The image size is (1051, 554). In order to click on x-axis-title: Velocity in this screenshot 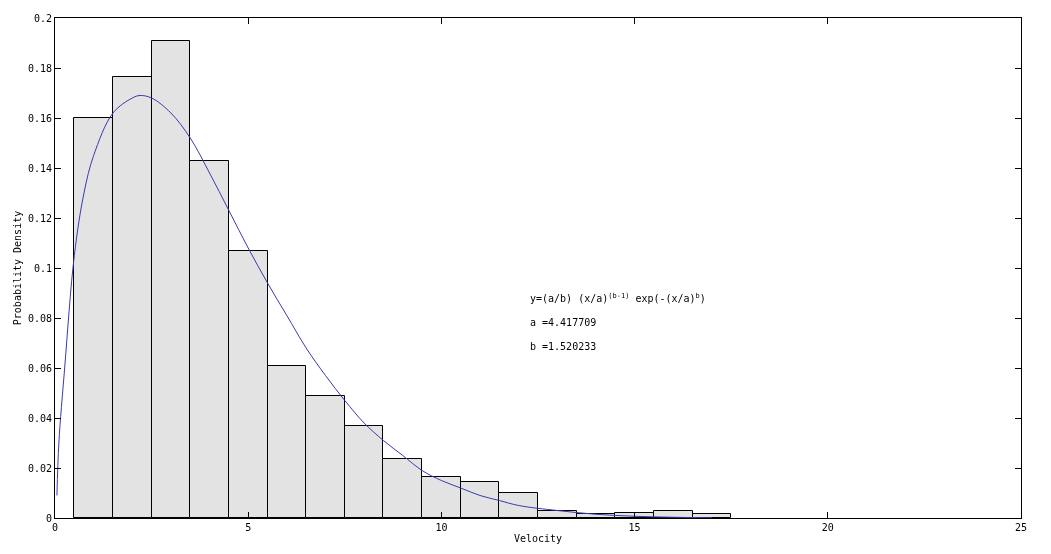, I will do `click(538, 538)`.